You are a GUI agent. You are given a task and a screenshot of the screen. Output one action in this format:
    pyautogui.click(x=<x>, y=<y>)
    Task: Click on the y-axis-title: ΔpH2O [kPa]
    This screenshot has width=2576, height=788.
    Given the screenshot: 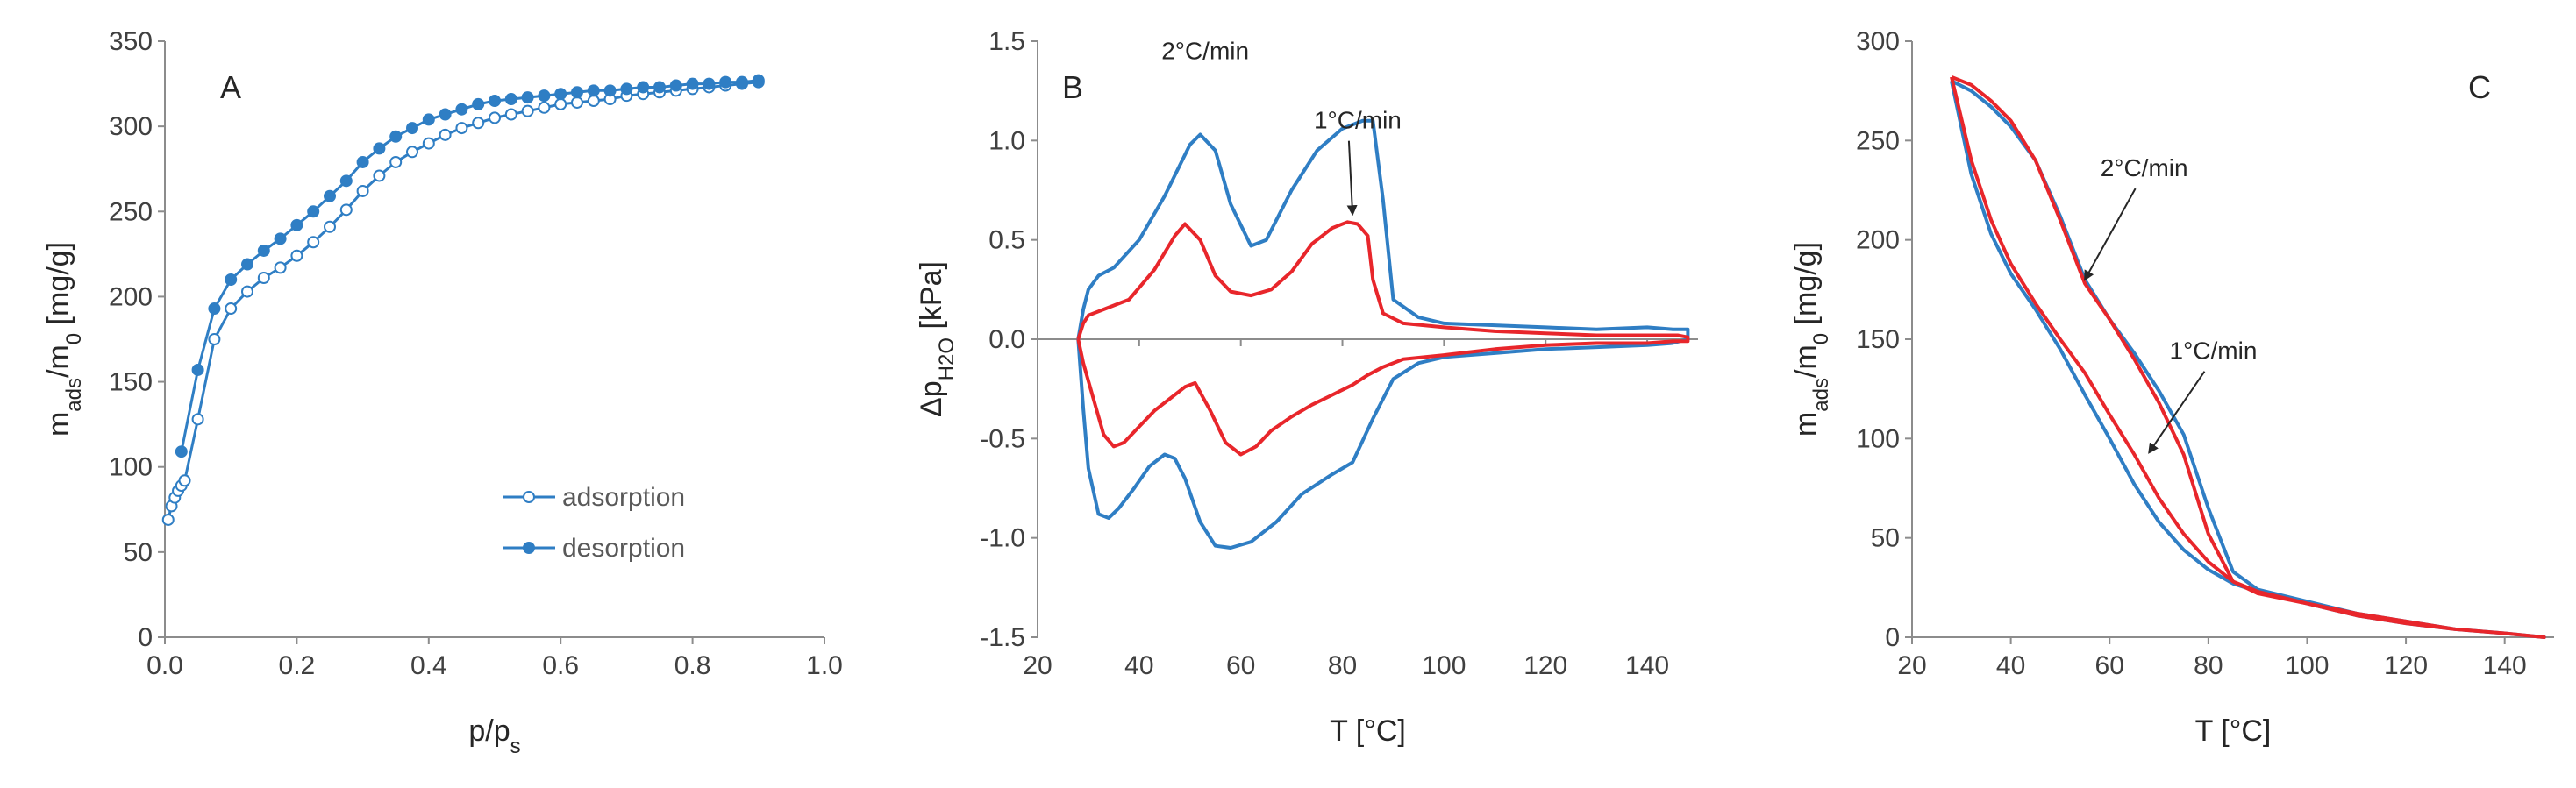 What is the action you would take?
    pyautogui.click(x=937, y=339)
    